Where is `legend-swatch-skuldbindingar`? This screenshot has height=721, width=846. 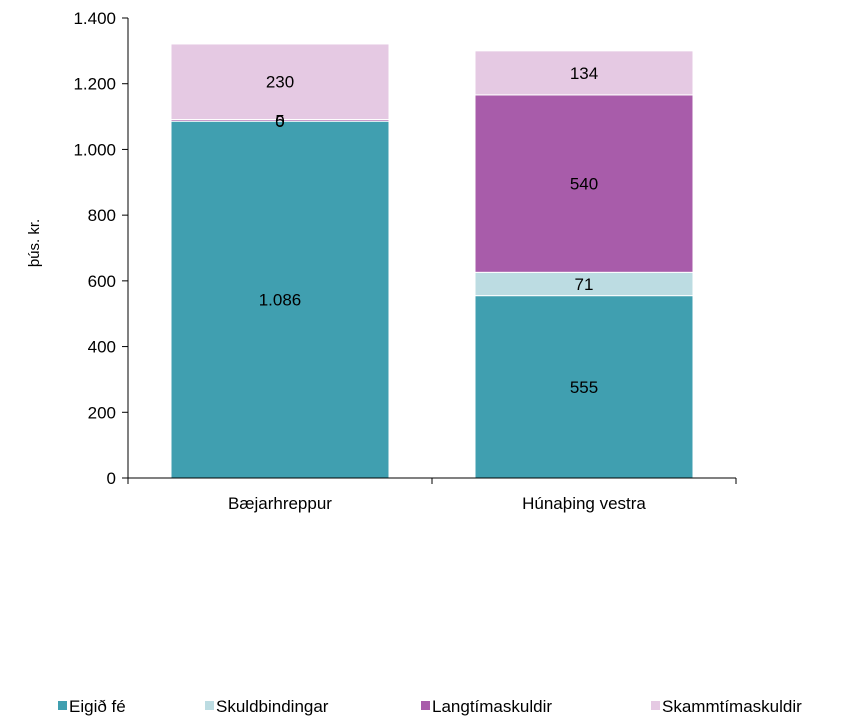 legend-swatch-skuldbindingar is located at coordinates (209, 705).